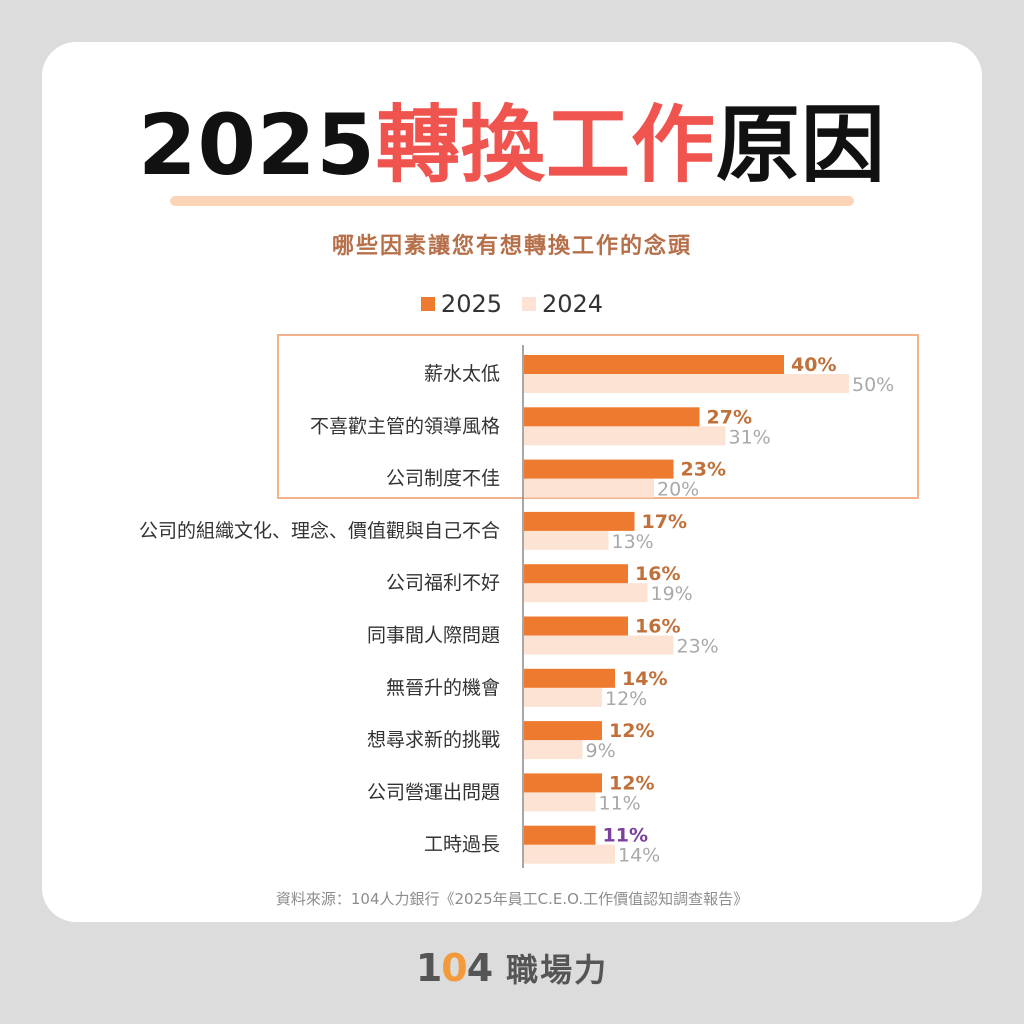 Image resolution: width=1024 pixels, height=1024 pixels. I want to click on data-label-2024: 11%, so click(620, 803).